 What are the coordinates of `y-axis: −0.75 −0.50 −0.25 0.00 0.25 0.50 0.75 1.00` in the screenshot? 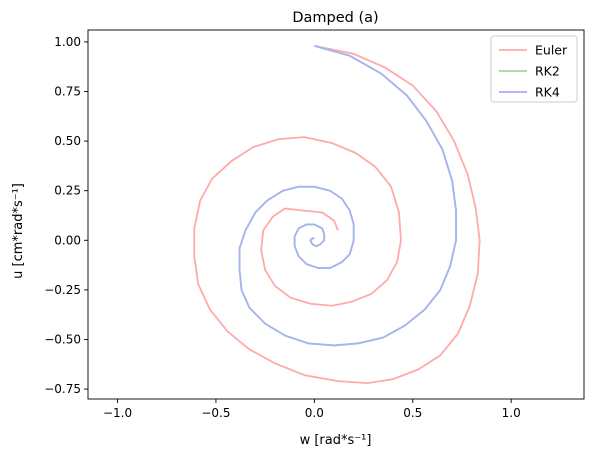 It's located at (66, 215).